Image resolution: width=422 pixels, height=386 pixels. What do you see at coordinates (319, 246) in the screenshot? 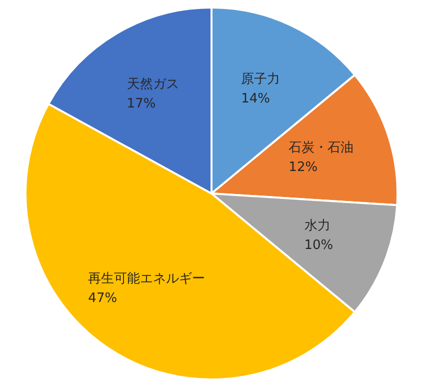
I see `data-label: 10%` at bounding box center [319, 246].